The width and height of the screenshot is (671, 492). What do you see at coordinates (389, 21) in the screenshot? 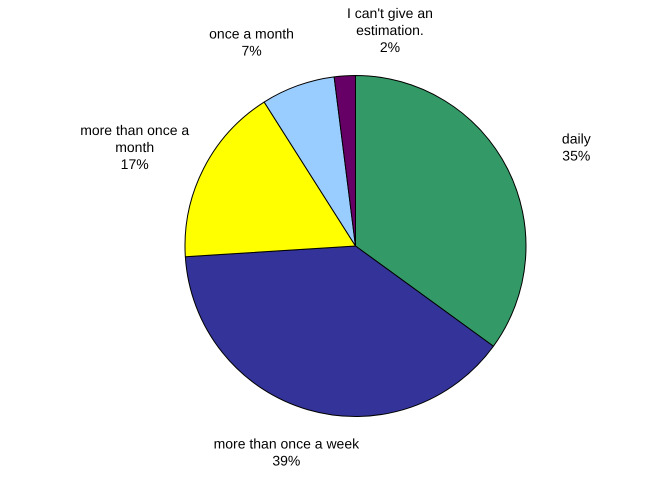
I see `slice-label: I can't give an estimation.` at bounding box center [389, 21].